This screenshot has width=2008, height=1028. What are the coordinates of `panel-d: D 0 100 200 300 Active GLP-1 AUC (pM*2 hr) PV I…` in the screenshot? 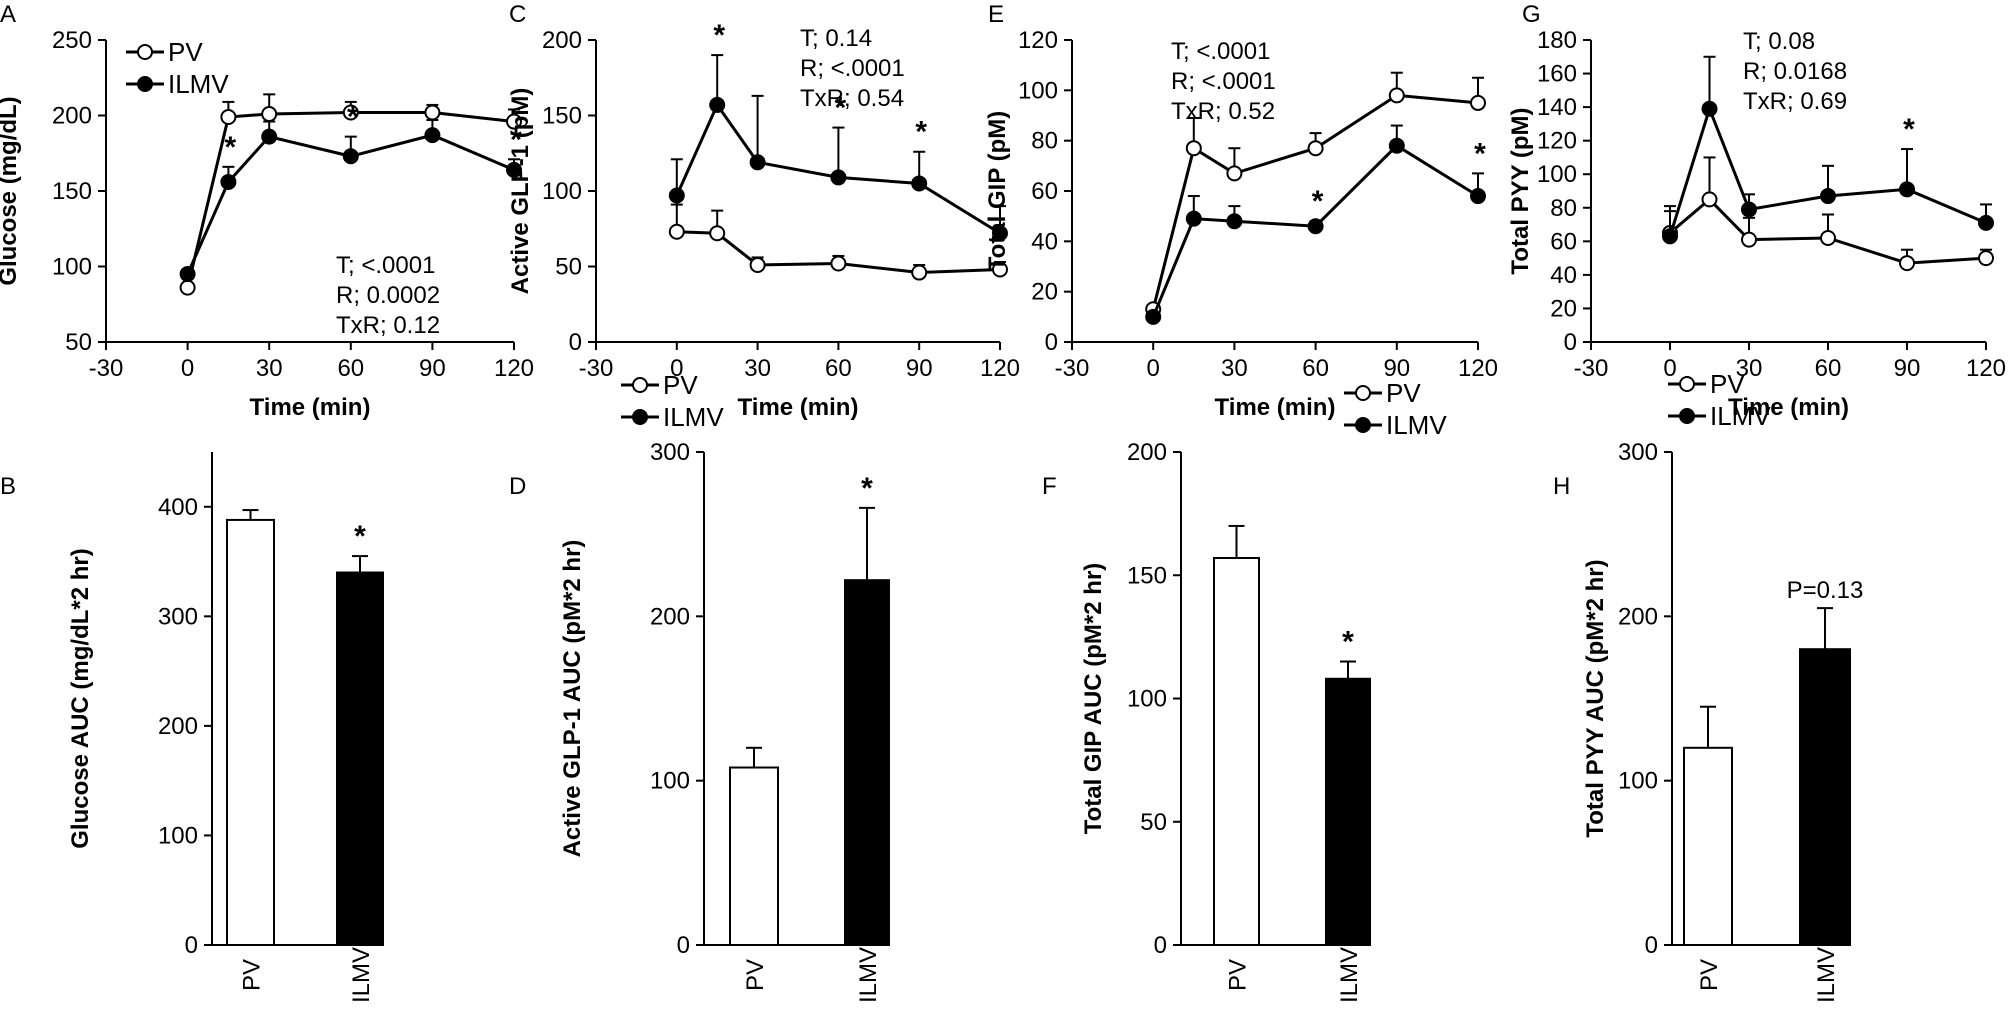 It's located at (699, 721).